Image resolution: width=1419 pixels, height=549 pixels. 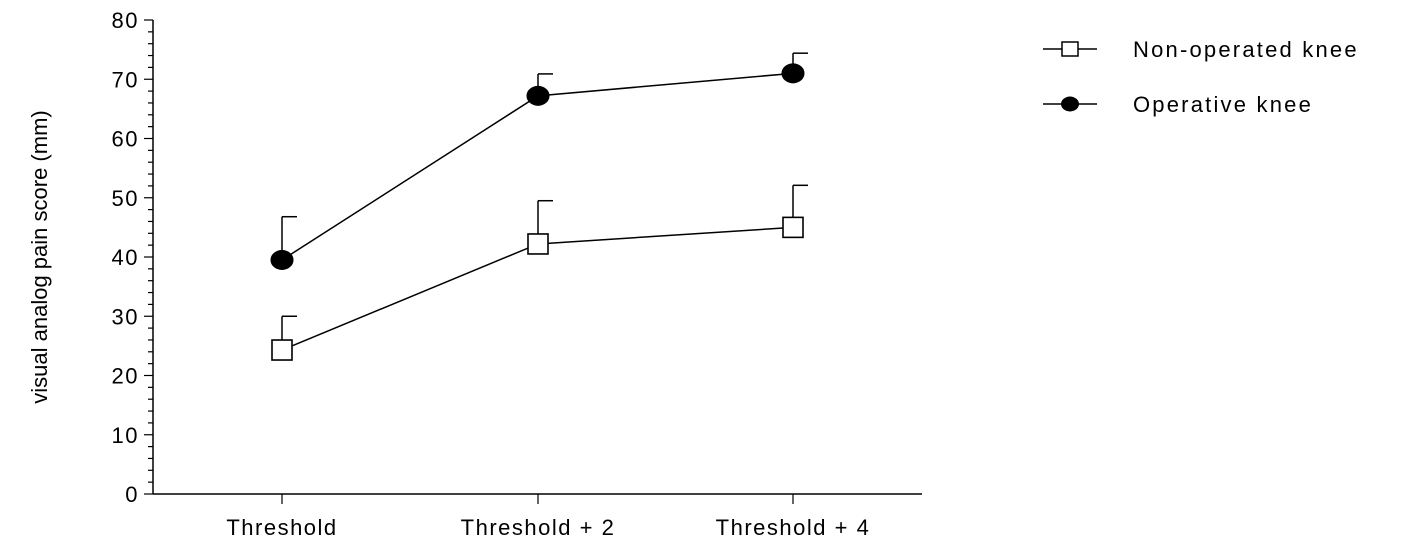 I want to click on y-axis: 0 10 20 30 40 50 60 70 80, so click(x=133, y=257).